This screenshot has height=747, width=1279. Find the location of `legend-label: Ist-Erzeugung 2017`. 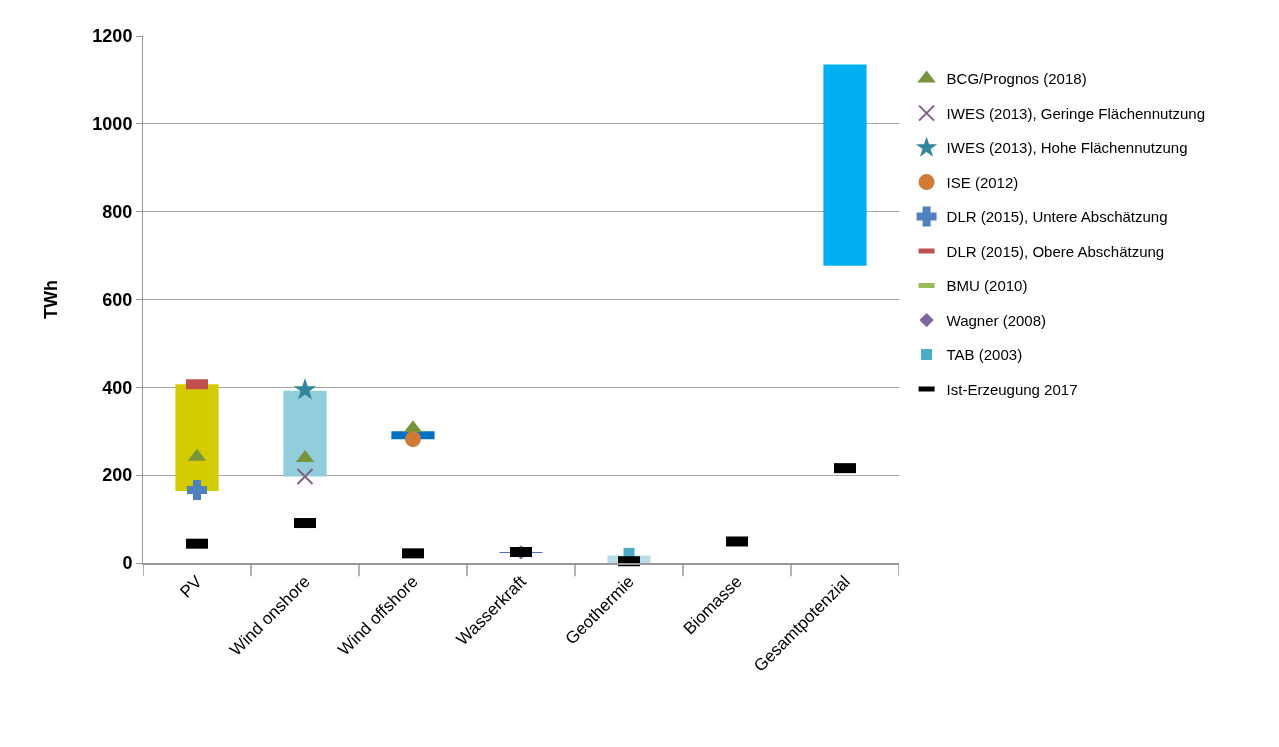

legend-label: Ist-Erzeugung 2017 is located at coordinates (1012, 389).